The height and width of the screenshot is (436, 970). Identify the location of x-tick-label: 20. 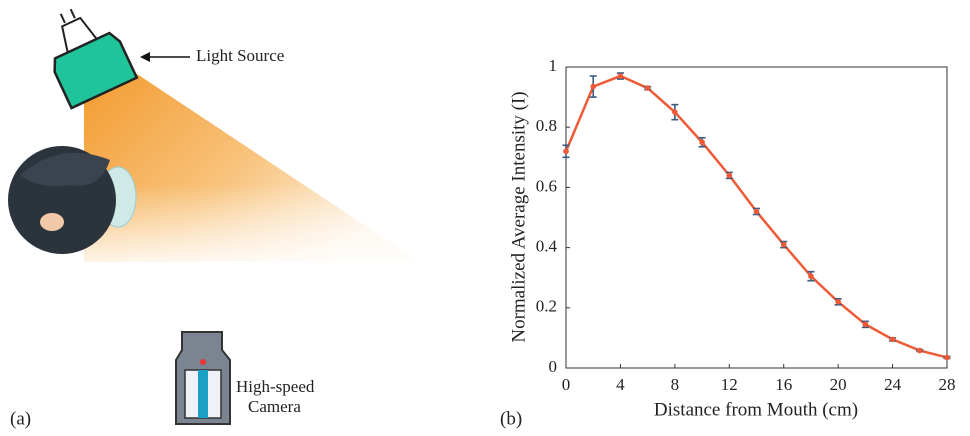
(838, 384).